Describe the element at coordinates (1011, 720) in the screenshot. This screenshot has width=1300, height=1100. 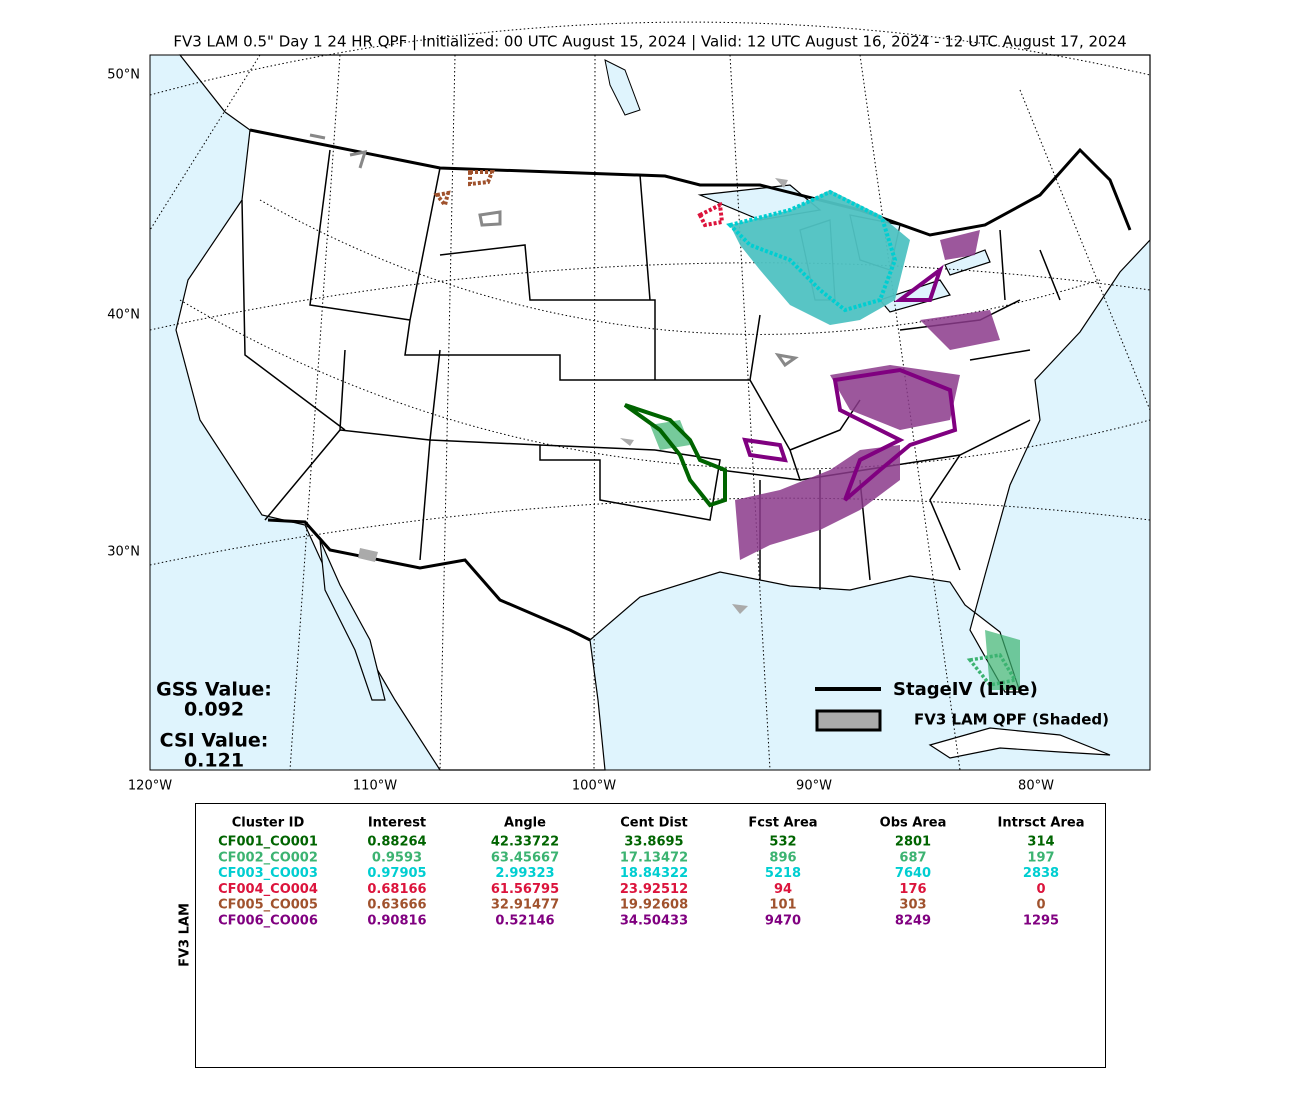
I see `legend-label: FV3 LAM QPF (Shaded)` at that location.